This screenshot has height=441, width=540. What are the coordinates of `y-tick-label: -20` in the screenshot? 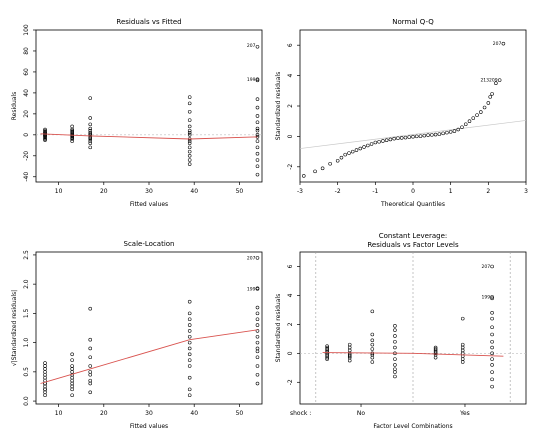 It's located at (26, 156).